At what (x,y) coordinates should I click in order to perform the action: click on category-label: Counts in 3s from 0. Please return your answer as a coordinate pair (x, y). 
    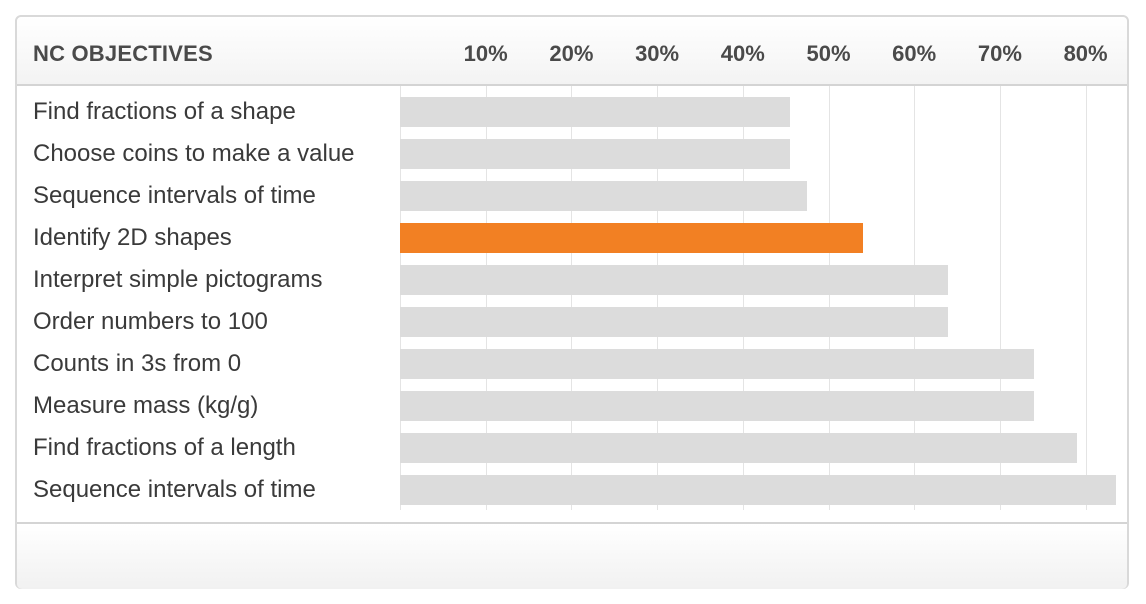
    Looking at the image, I should click on (137, 363).